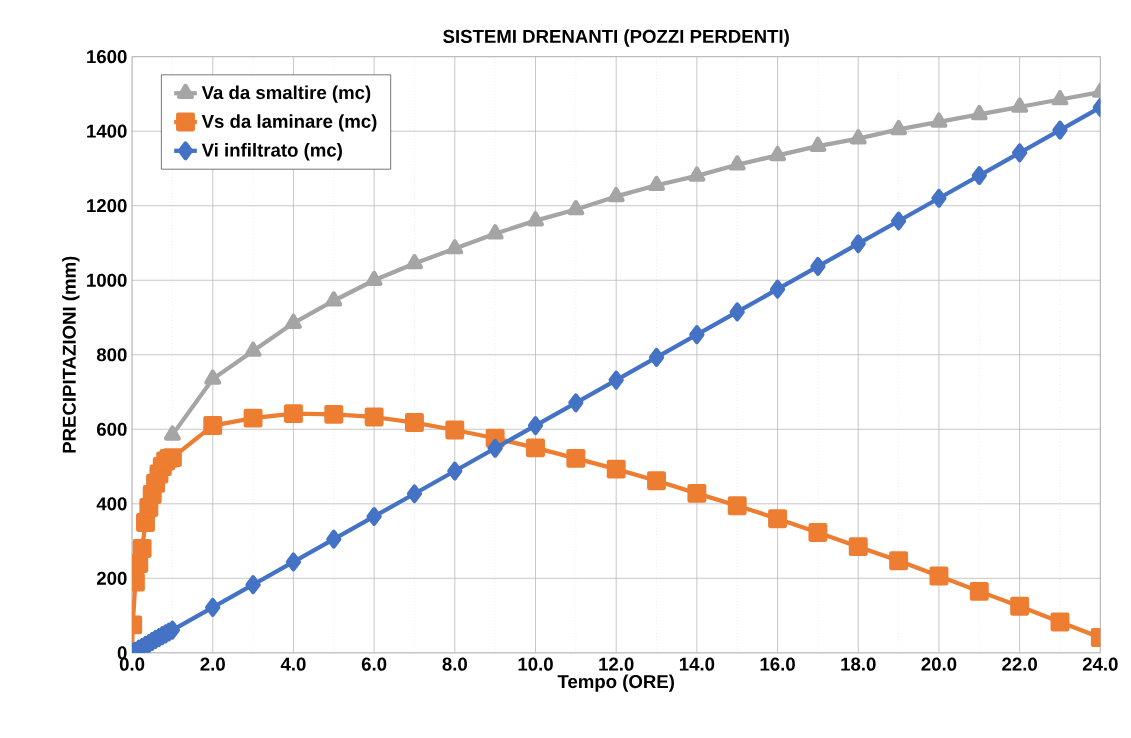 This screenshot has width=1131, height=738. What do you see at coordinates (111, 504) in the screenshot?
I see `y-tick-label: 400` at bounding box center [111, 504].